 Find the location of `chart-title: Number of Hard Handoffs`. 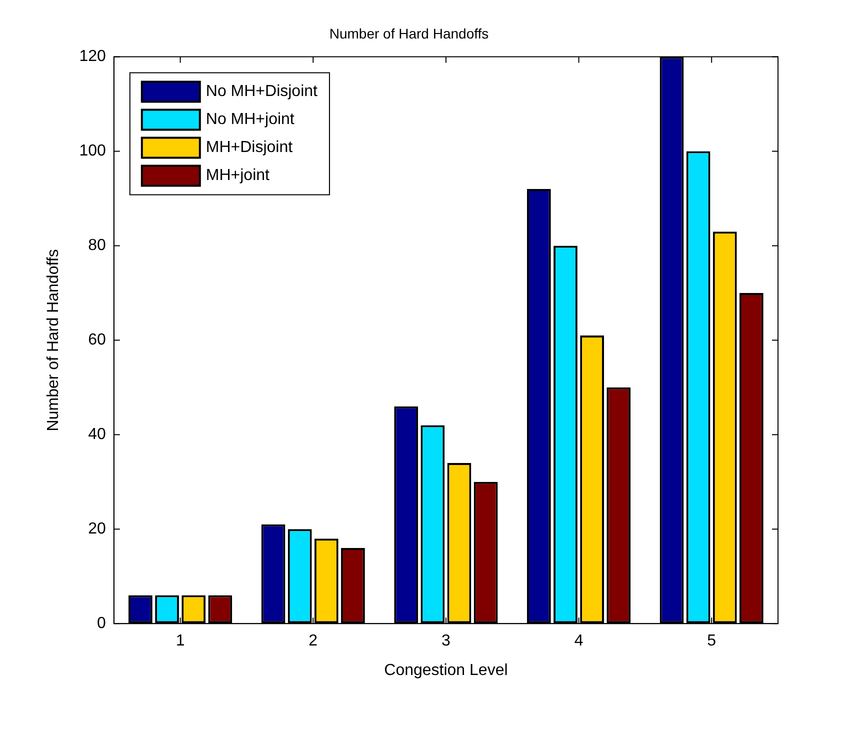

chart-title: Number of Hard Handoffs is located at coordinates (409, 33).